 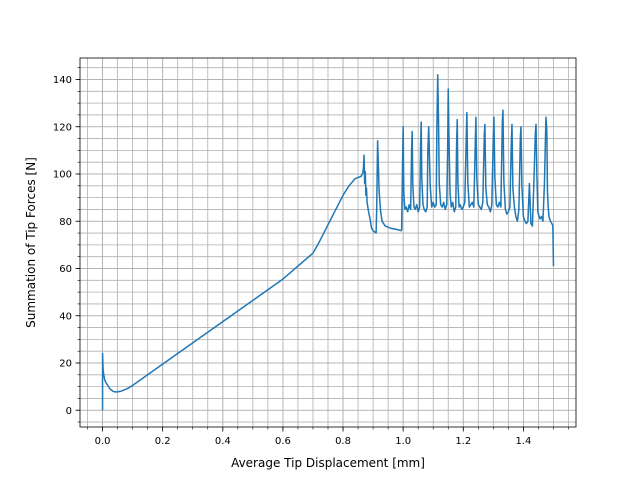 What do you see at coordinates (328, 463) in the screenshot?
I see `x-axis-label: Average Tip Displacement [mm]` at bounding box center [328, 463].